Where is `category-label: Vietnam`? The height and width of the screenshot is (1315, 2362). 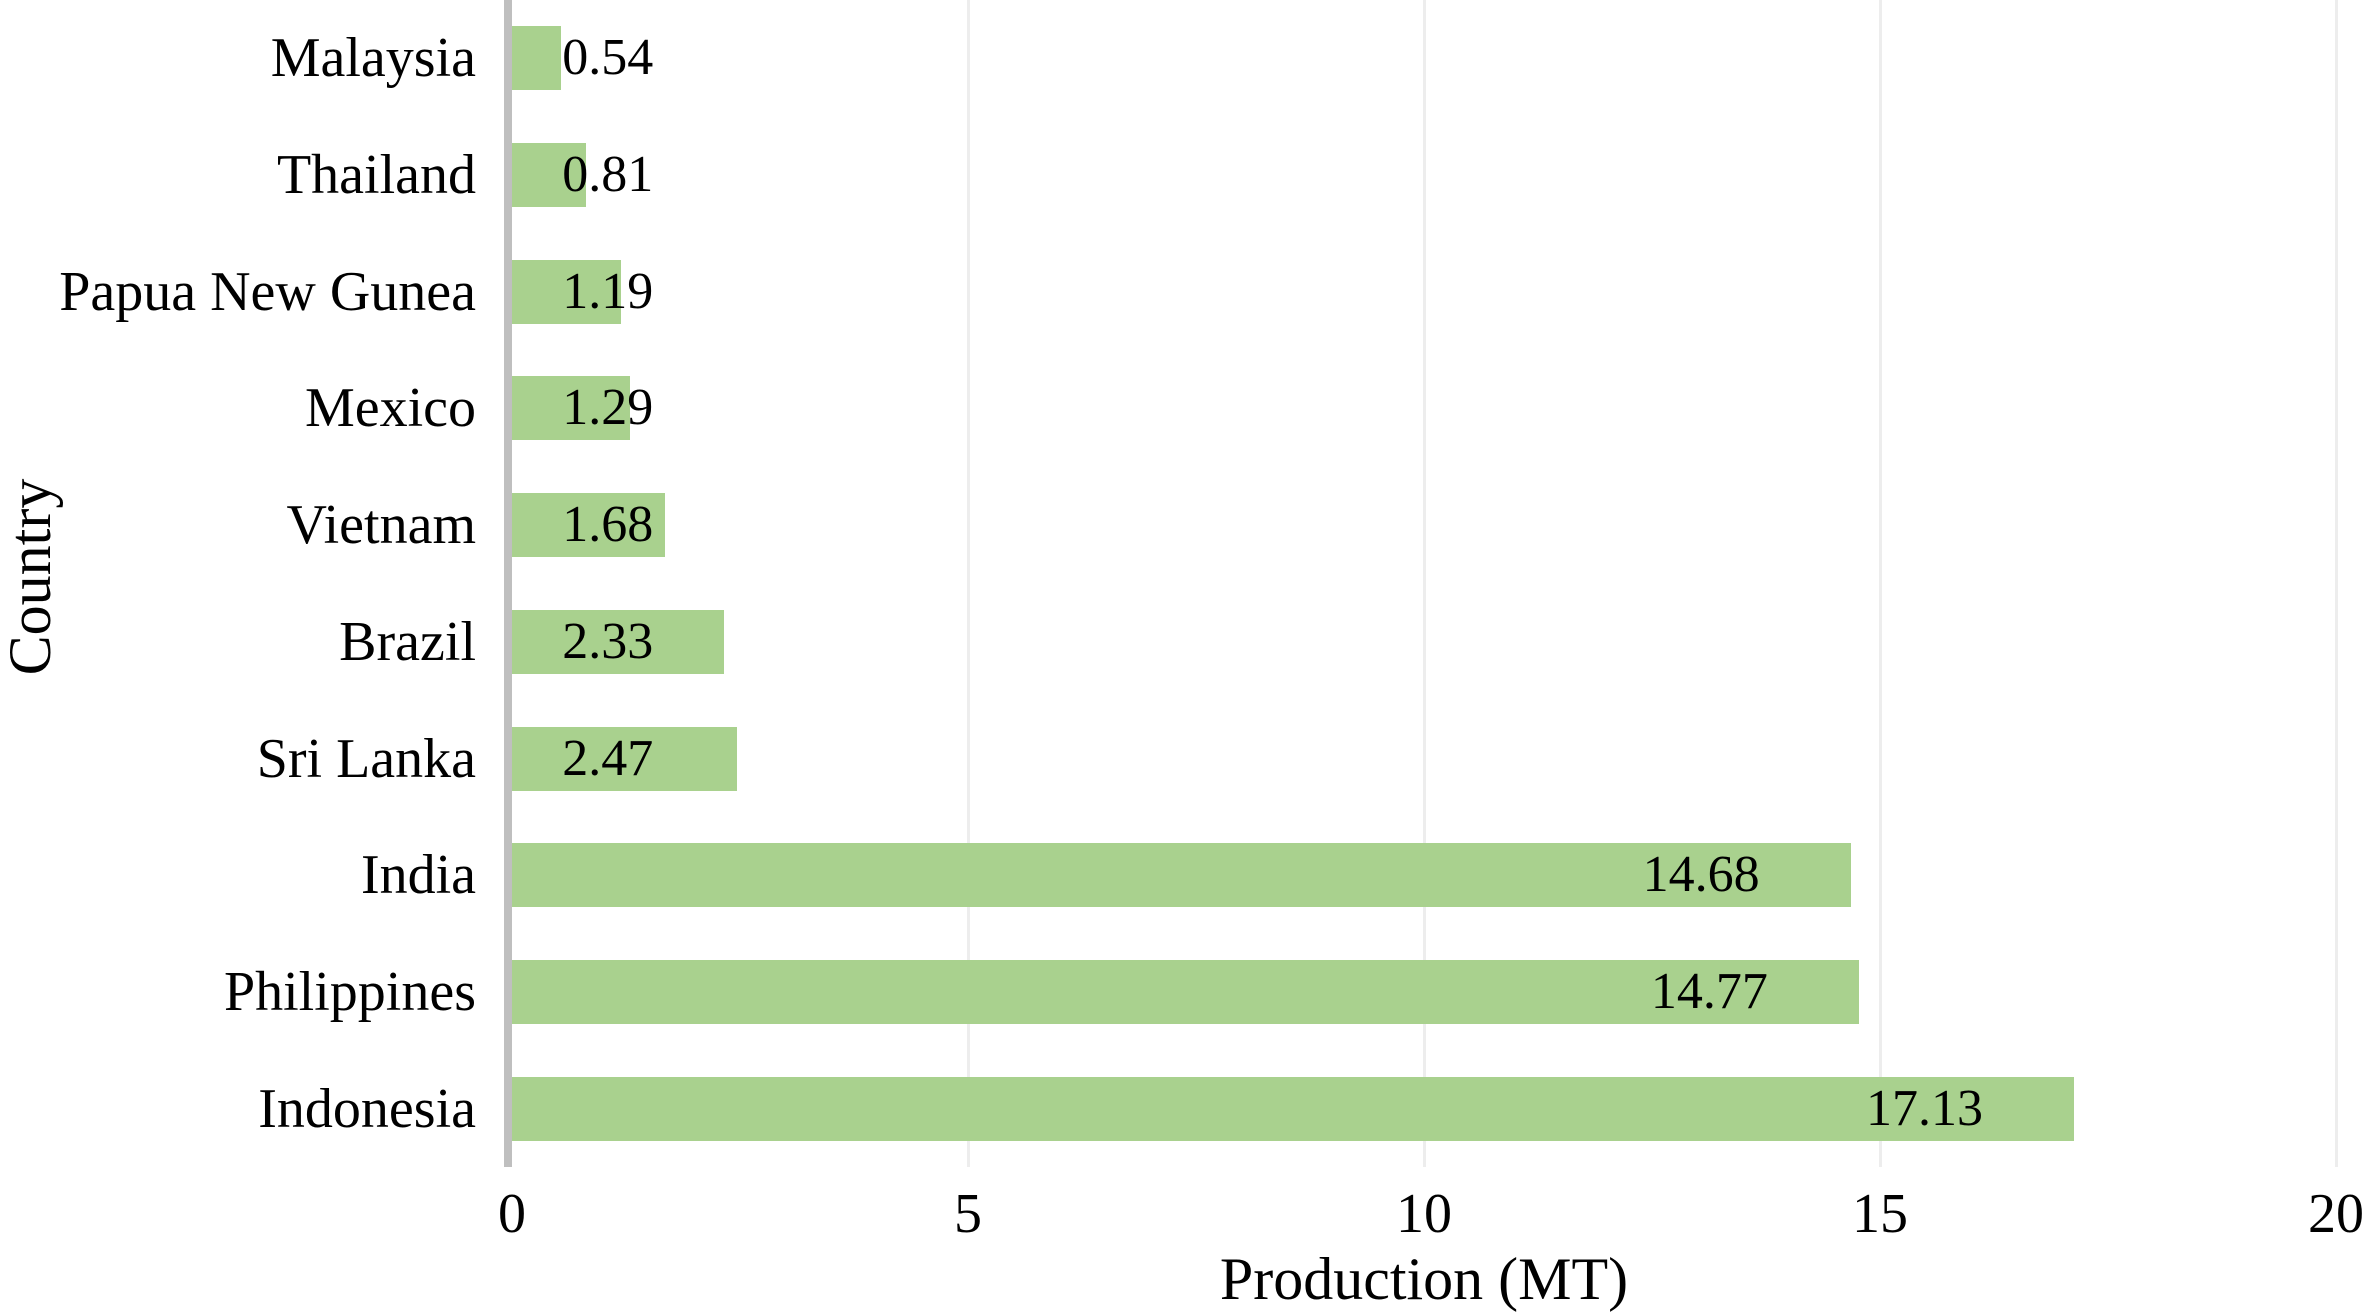
category-label: Vietnam is located at coordinates (381, 525).